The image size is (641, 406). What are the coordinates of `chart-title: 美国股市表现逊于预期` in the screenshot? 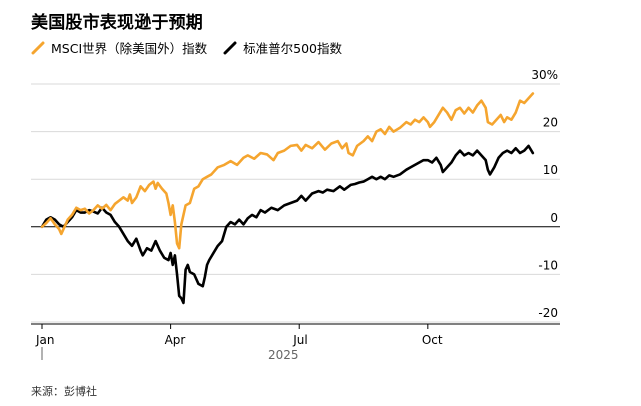 It's located at (117, 23).